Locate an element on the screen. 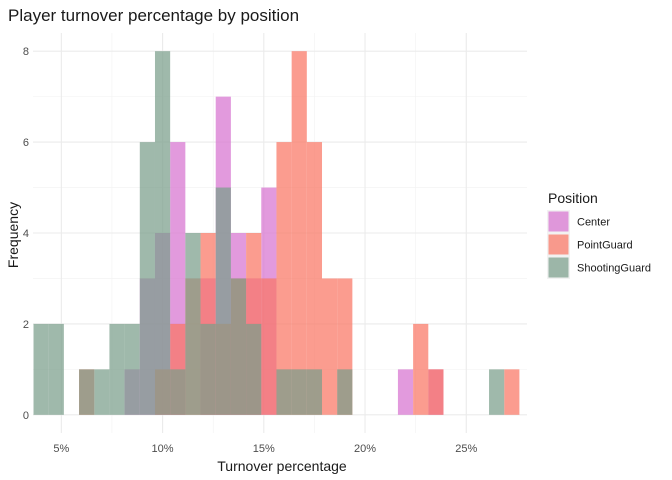 This screenshot has height=480, width=672. x-tick-label: 15% is located at coordinates (264, 449).